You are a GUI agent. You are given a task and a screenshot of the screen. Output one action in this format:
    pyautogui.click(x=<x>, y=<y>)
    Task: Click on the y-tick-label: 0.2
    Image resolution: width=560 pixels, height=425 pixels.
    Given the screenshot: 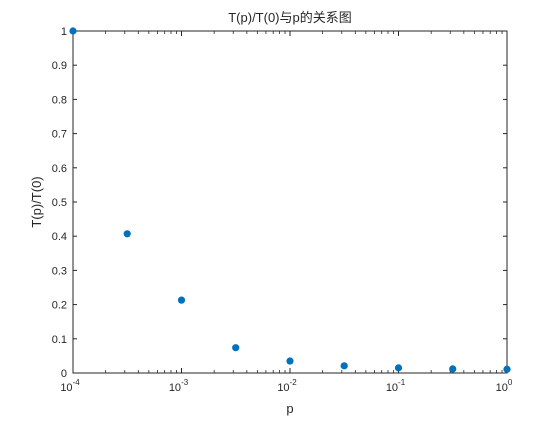 What is the action you would take?
    pyautogui.click(x=59, y=306)
    